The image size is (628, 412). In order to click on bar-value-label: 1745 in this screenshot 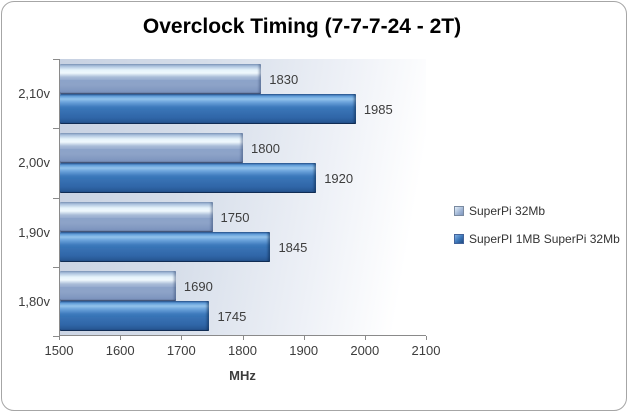, I will do `click(232, 316)`.